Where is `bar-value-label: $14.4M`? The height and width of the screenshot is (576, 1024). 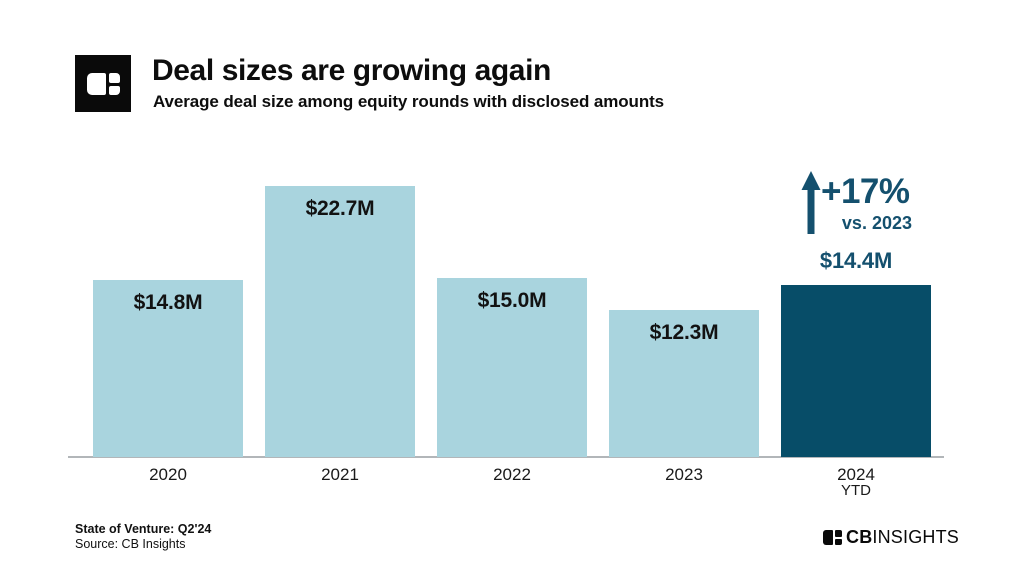 bar-value-label: $14.4M is located at coordinates (856, 260).